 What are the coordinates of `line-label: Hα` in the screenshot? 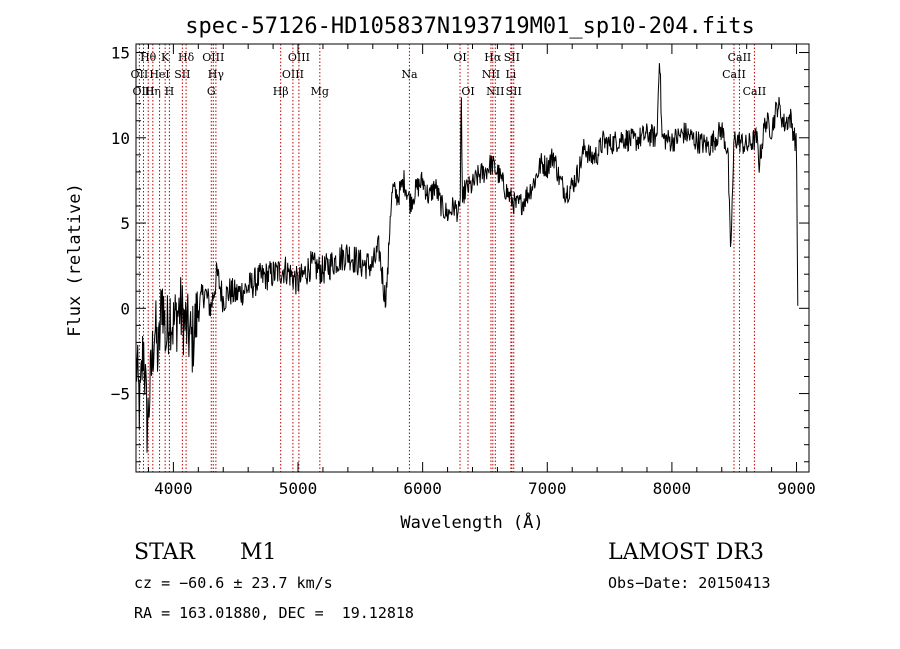 It's located at (493, 57).